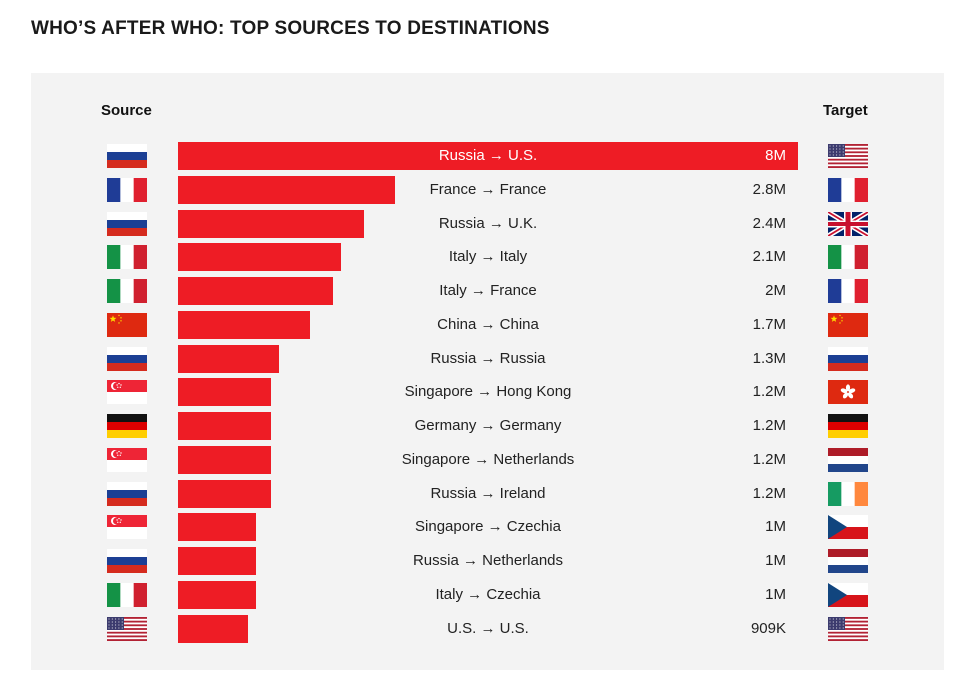 This screenshot has height=694, width=978. I want to click on route-label: Singapore → Netherlands, so click(488, 459).